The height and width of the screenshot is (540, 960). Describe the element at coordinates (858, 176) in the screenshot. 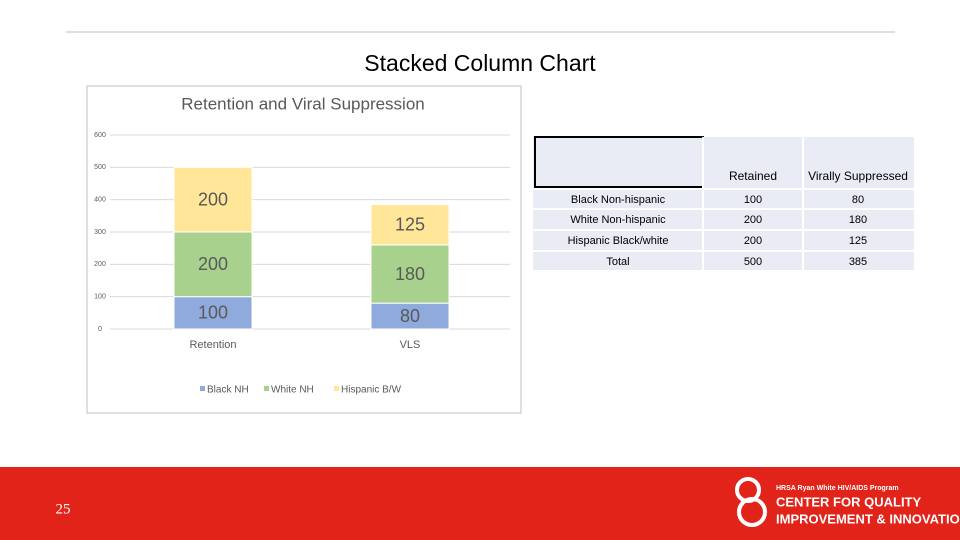

I see `column-header: Virally Suppressed` at that location.